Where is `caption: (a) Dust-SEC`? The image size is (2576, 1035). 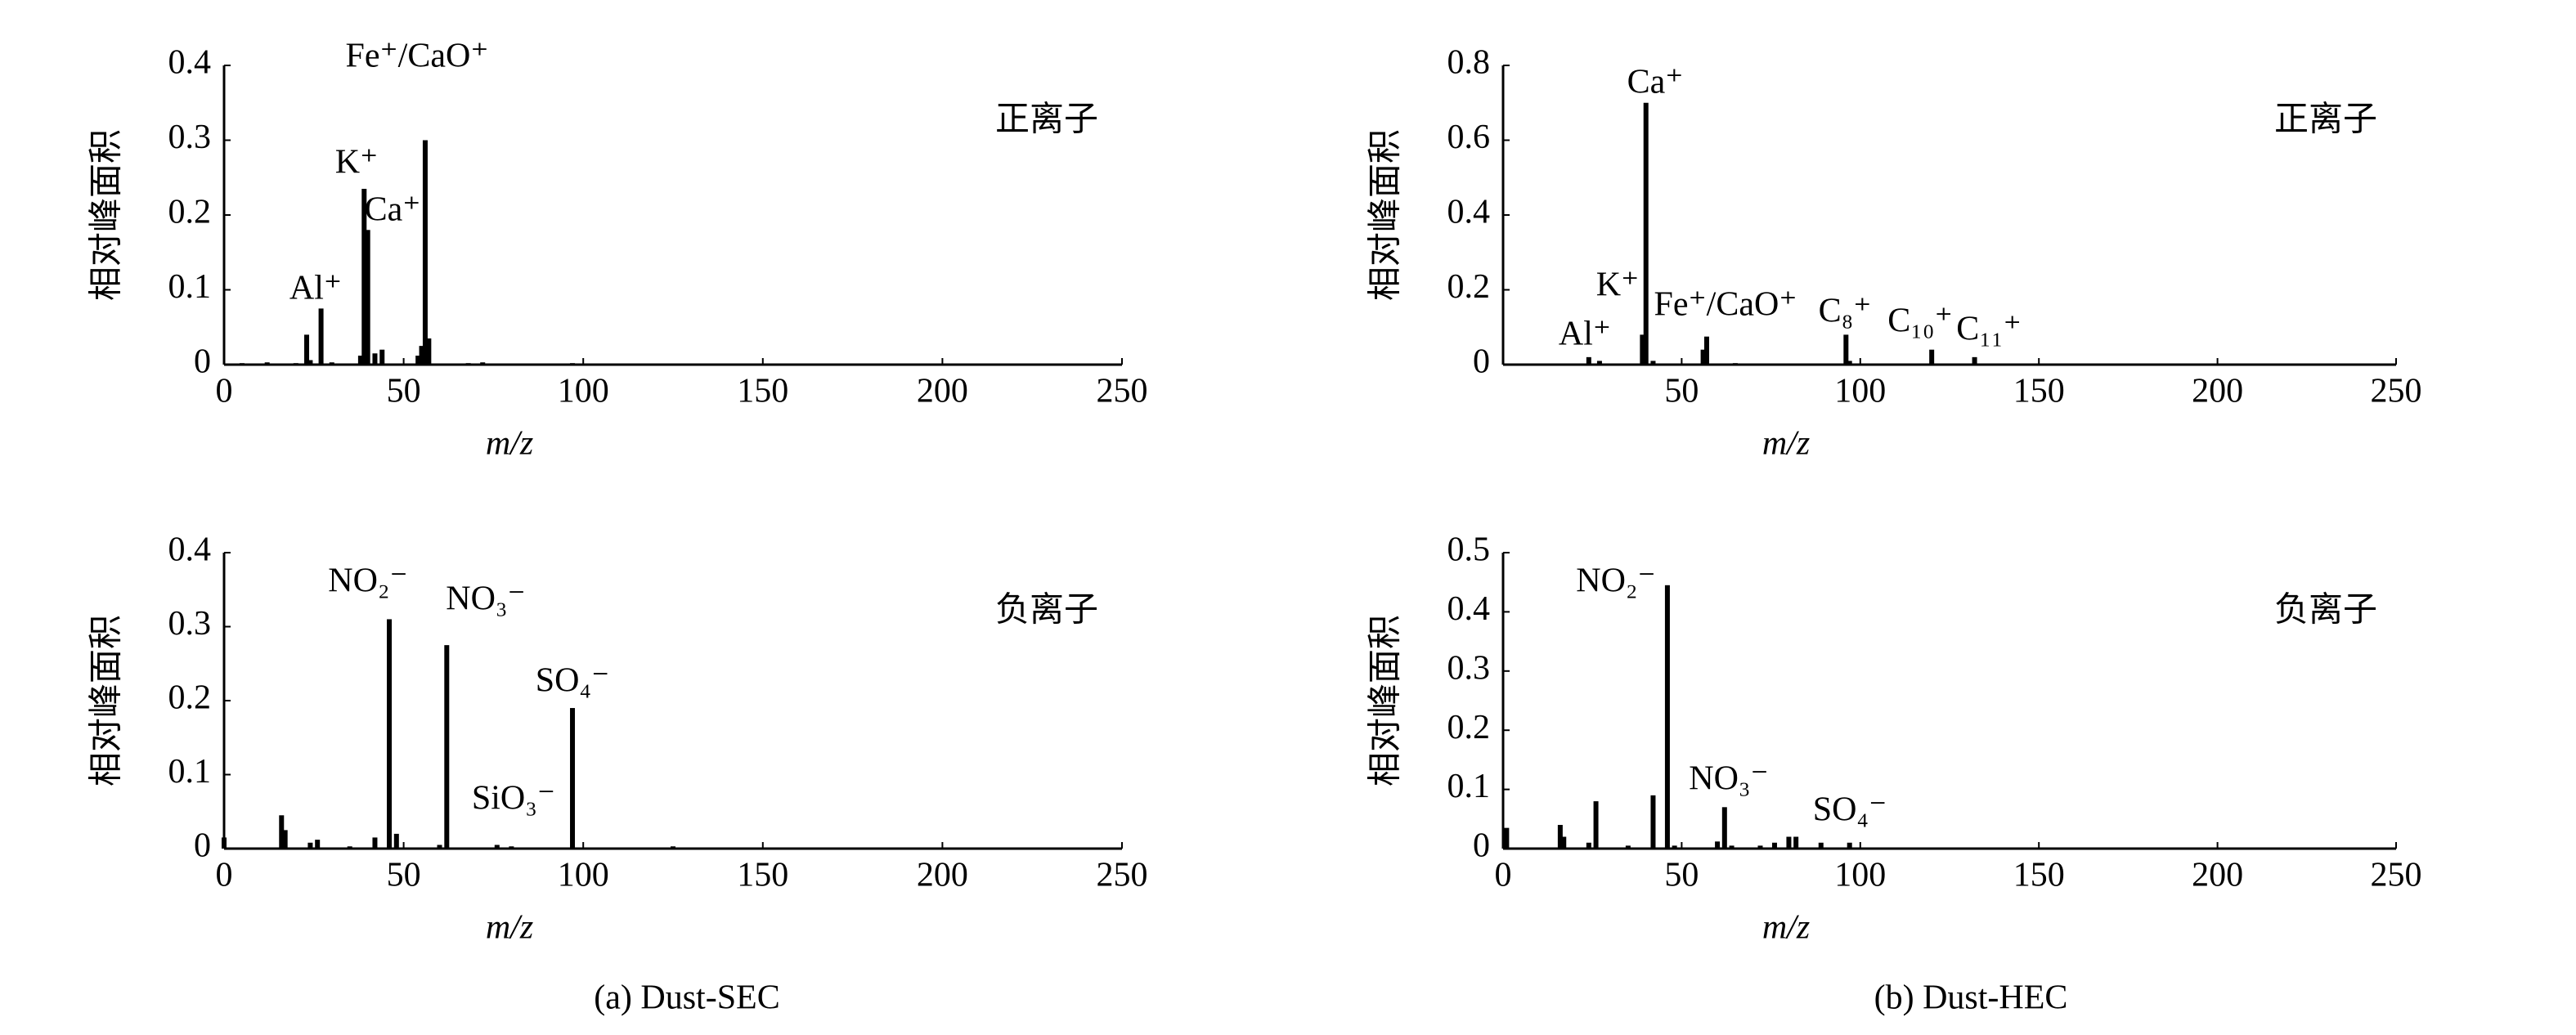 caption: (a) Dust-SEC is located at coordinates (686, 998).